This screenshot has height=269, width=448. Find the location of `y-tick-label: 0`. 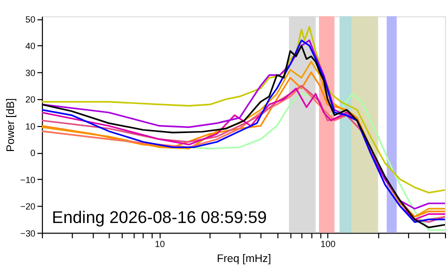

y-tick-label: 0 is located at coordinates (33, 153).